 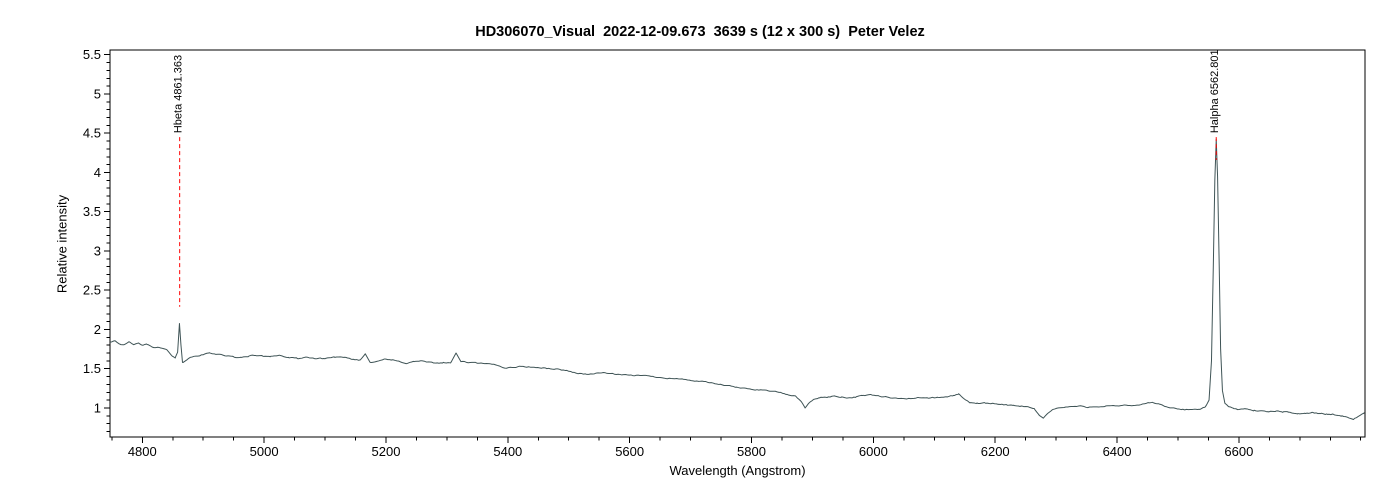 I want to click on y-tick-label: 2, so click(x=97, y=329).